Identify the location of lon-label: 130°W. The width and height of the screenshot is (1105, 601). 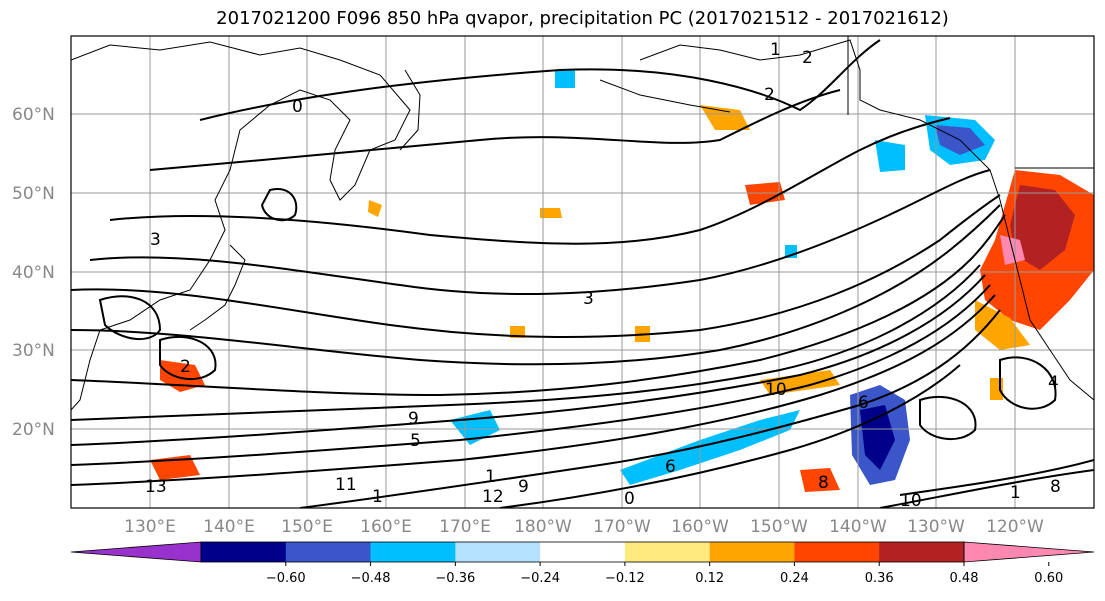
(936, 527).